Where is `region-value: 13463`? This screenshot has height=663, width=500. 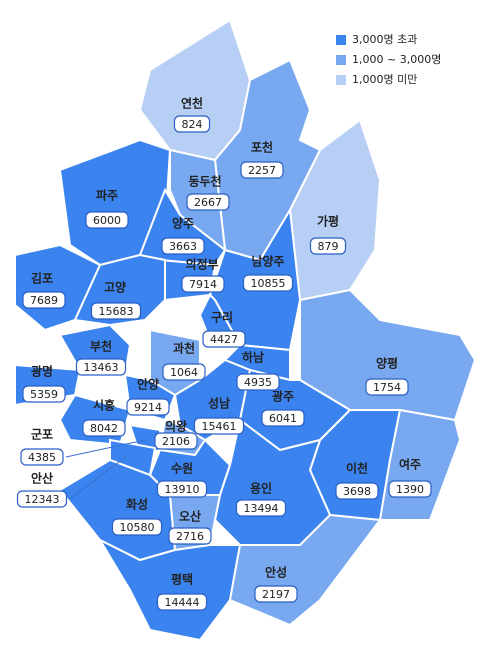 region-value: 13463 is located at coordinates (101, 367).